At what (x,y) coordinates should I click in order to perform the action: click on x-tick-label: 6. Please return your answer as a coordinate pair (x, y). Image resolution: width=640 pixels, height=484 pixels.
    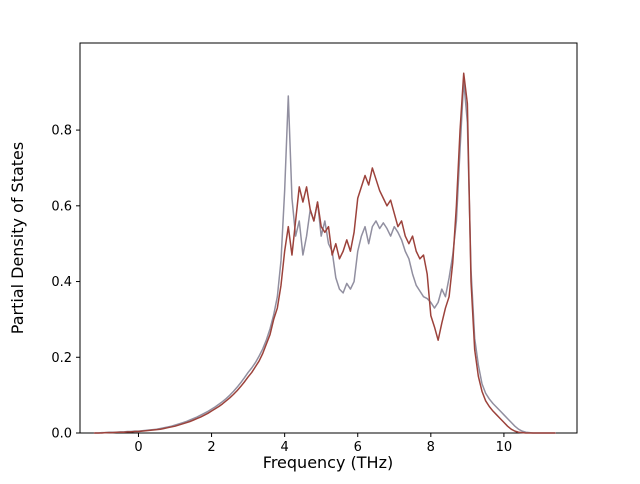
    Looking at the image, I should click on (358, 447).